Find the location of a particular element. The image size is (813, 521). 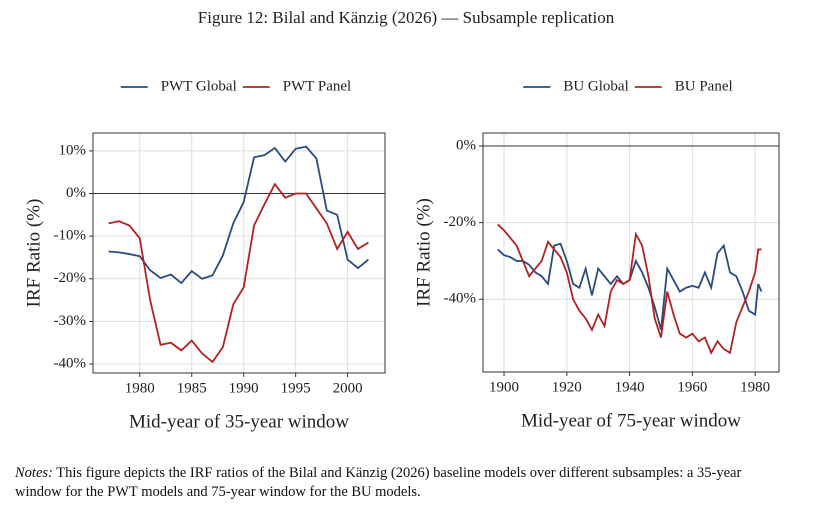

x-tick-label: 1920 is located at coordinates (567, 387).